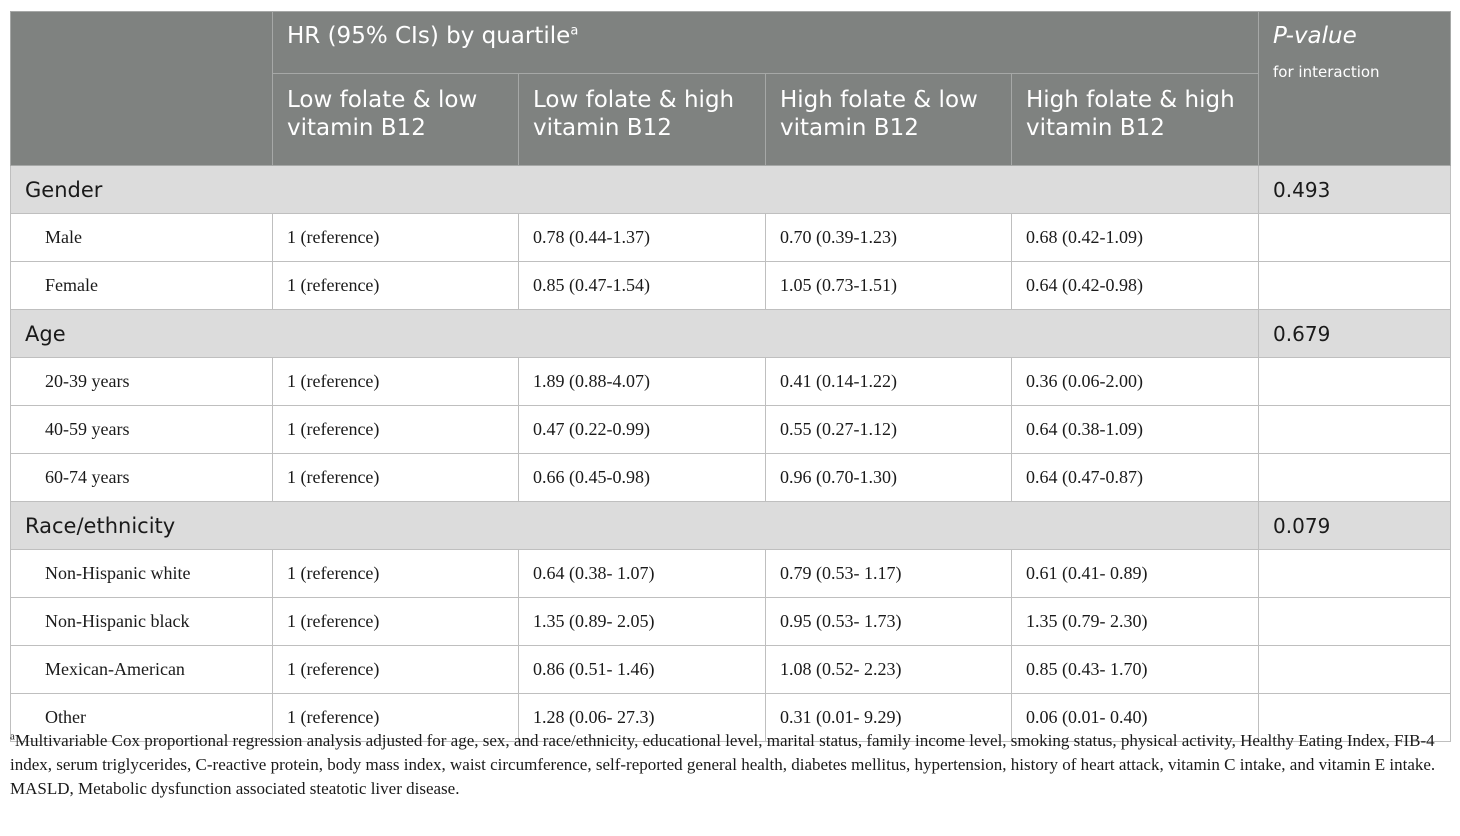  Describe the element at coordinates (642, 285) in the screenshot. I see `table-cell: 0.85 (0.47-1.54)` at that location.